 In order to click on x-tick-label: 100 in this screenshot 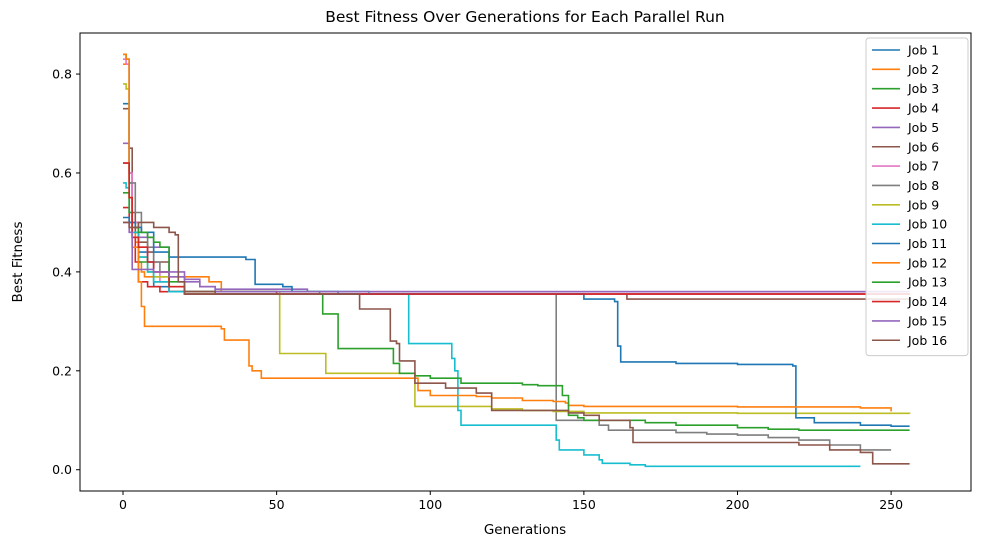, I will do `click(430, 504)`.